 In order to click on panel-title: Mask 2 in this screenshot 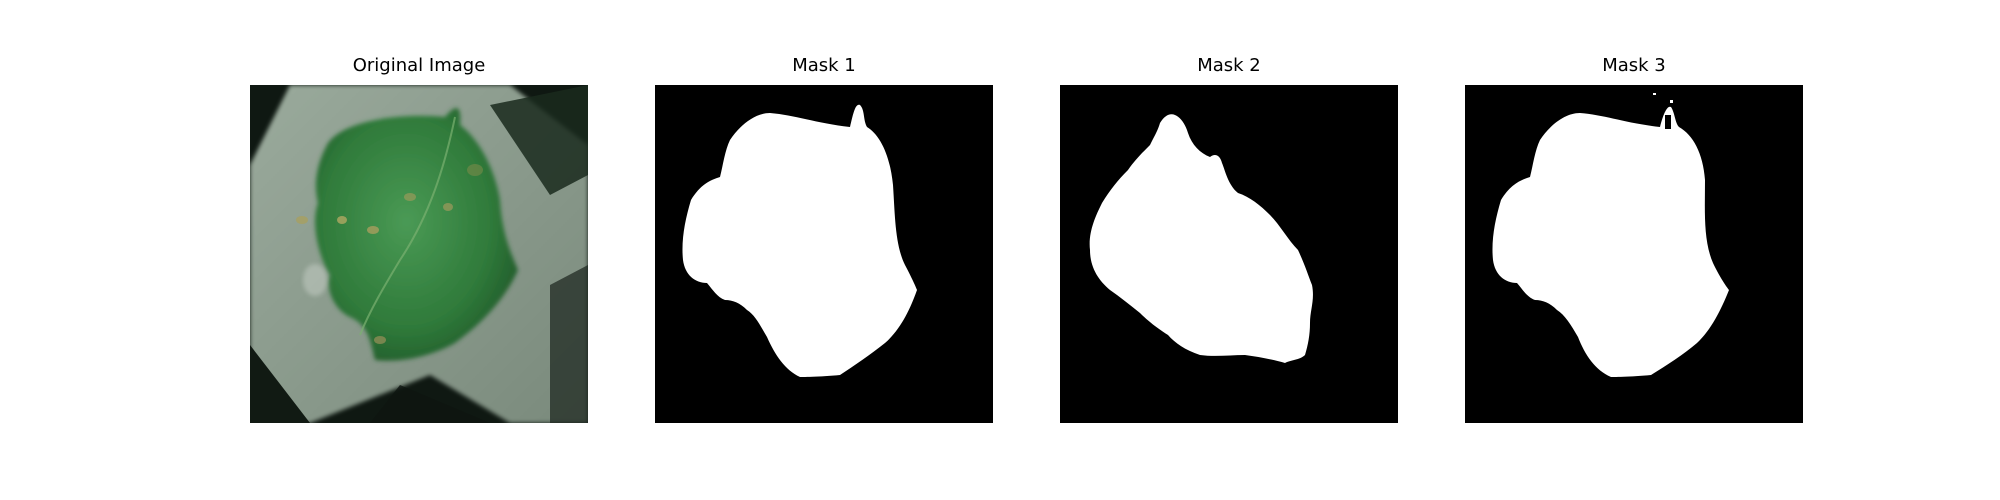, I will do `click(1229, 65)`.